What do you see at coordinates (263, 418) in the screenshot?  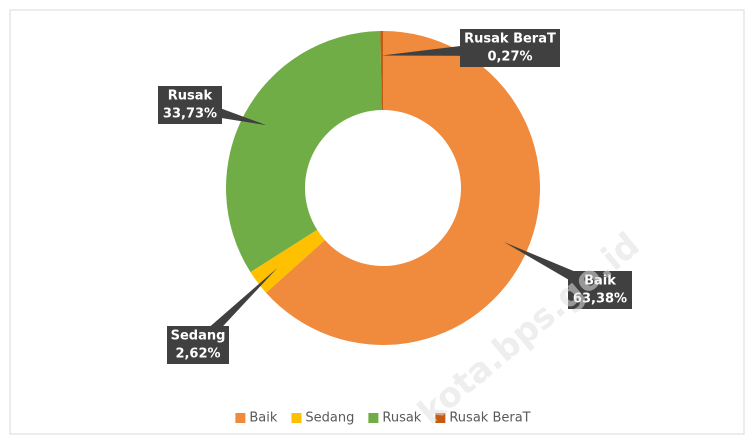 I see `legend-label: Baik` at bounding box center [263, 418].